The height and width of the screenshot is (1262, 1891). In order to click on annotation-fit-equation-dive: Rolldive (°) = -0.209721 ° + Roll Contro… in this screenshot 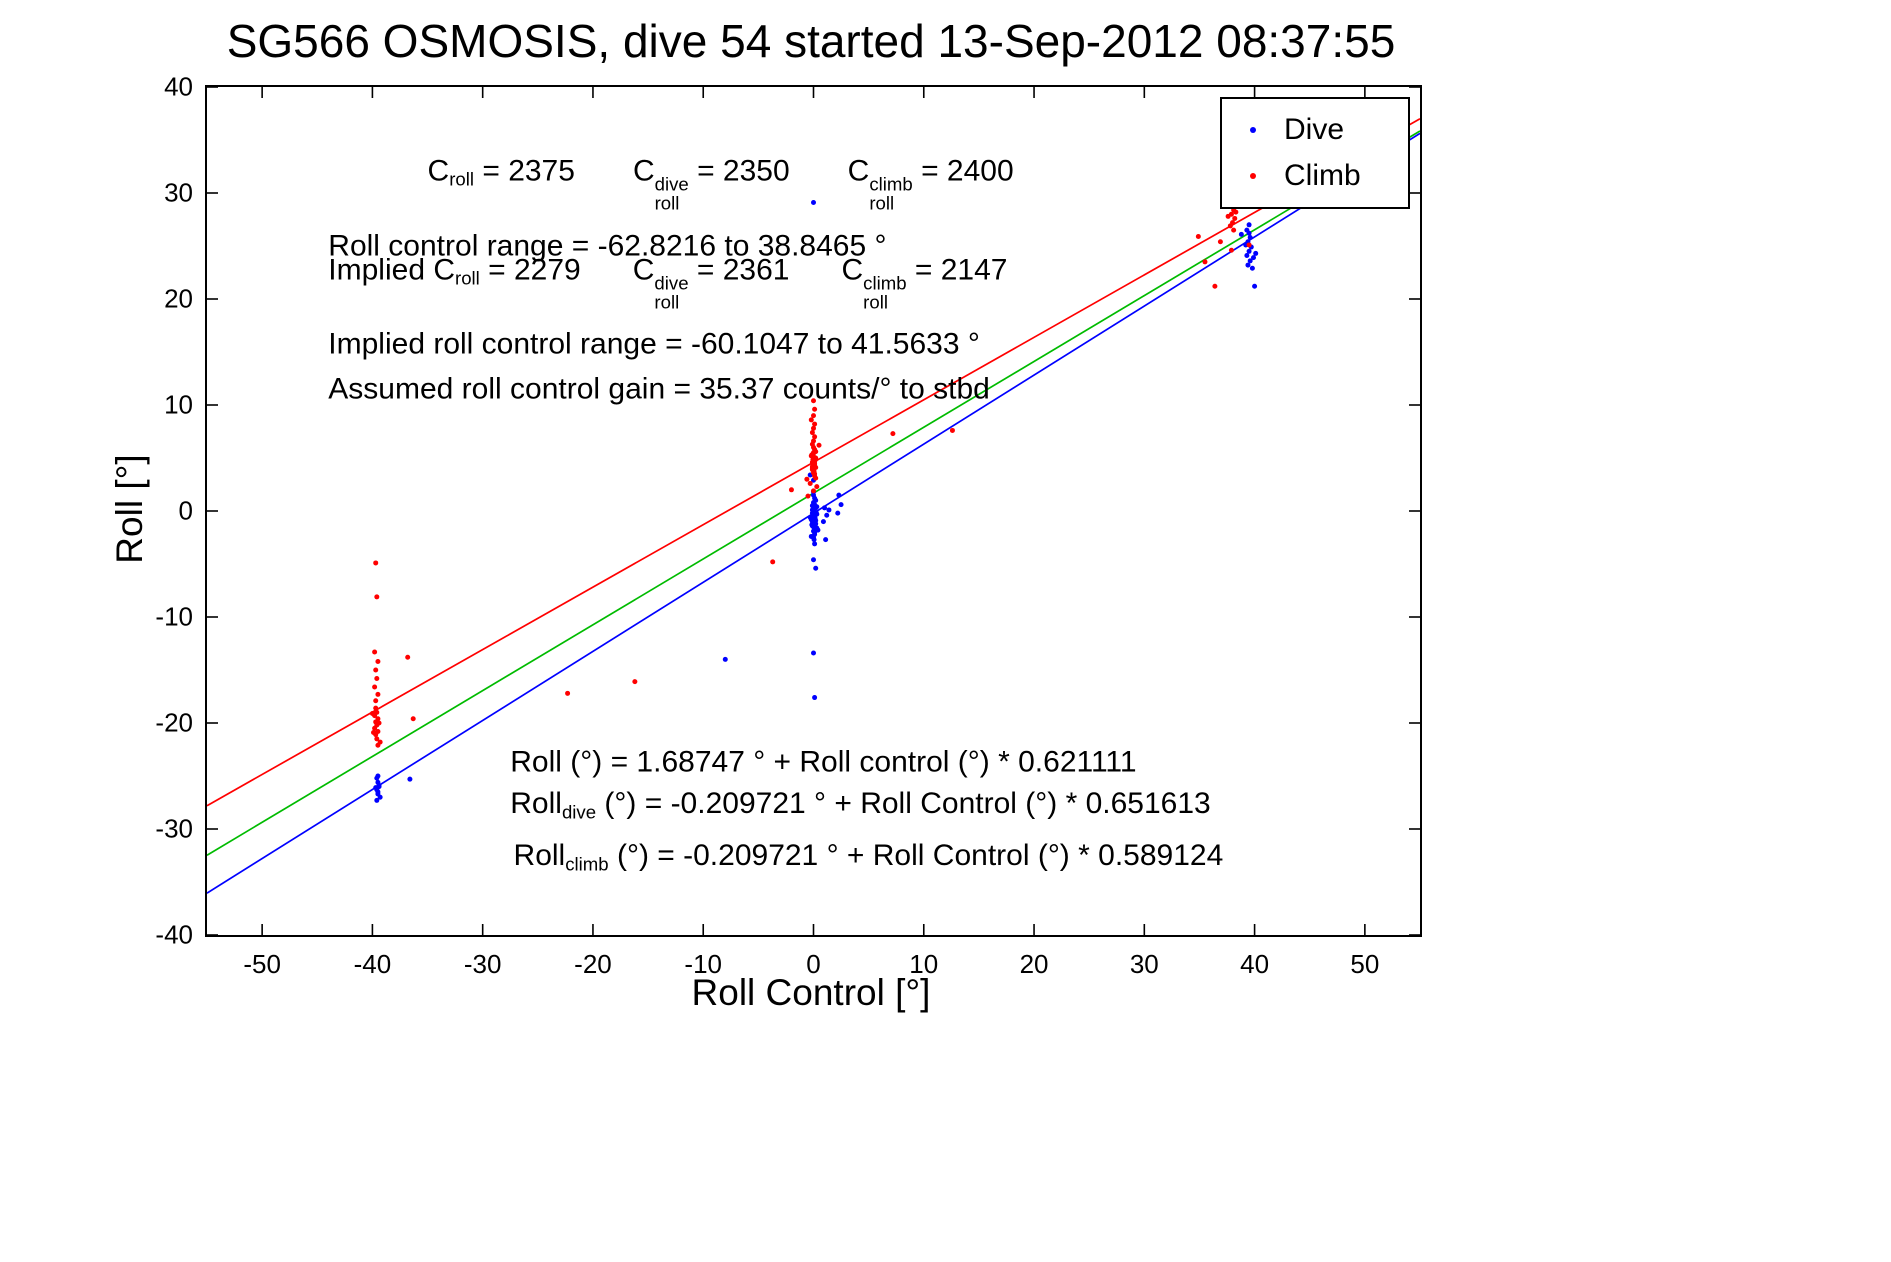, I will do `click(860, 804)`.